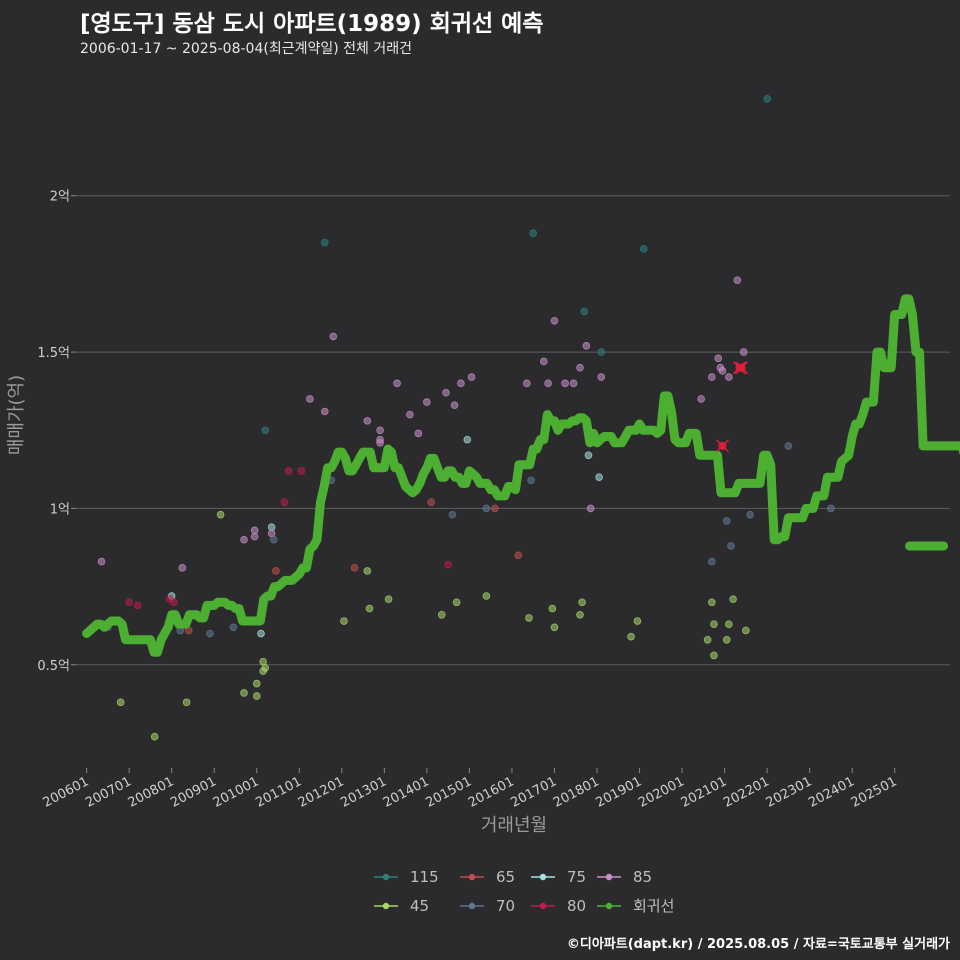  Describe the element at coordinates (722, 445) in the screenshot. I see `highlight-point` at that location.